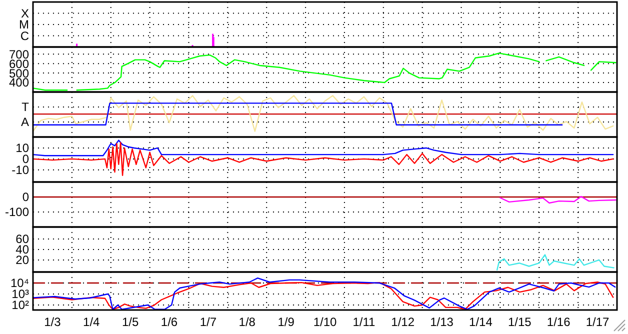 The height and width of the screenshot is (334, 628). Describe the element at coordinates (24, 13) in the screenshot. I see `text: X` at that location.